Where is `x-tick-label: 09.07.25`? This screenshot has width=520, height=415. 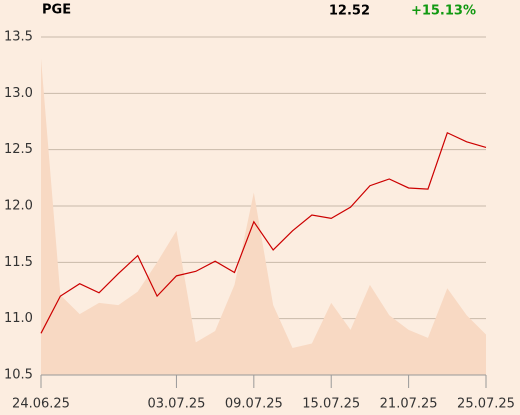 x-tick-label: 09.07.25 is located at coordinates (254, 404).